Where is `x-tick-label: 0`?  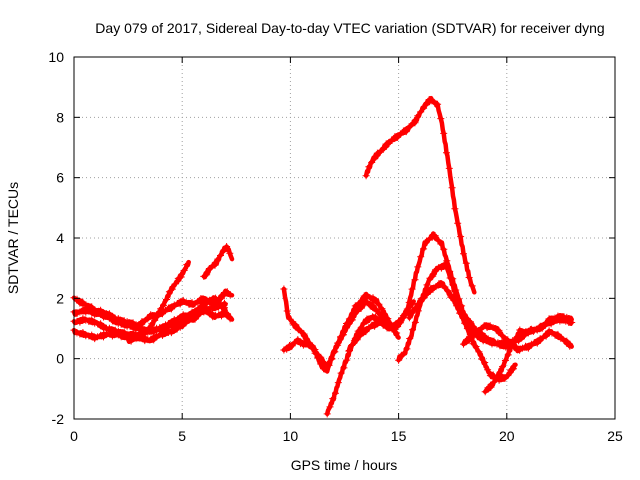
x-tick-label: 0 is located at coordinates (74, 436).